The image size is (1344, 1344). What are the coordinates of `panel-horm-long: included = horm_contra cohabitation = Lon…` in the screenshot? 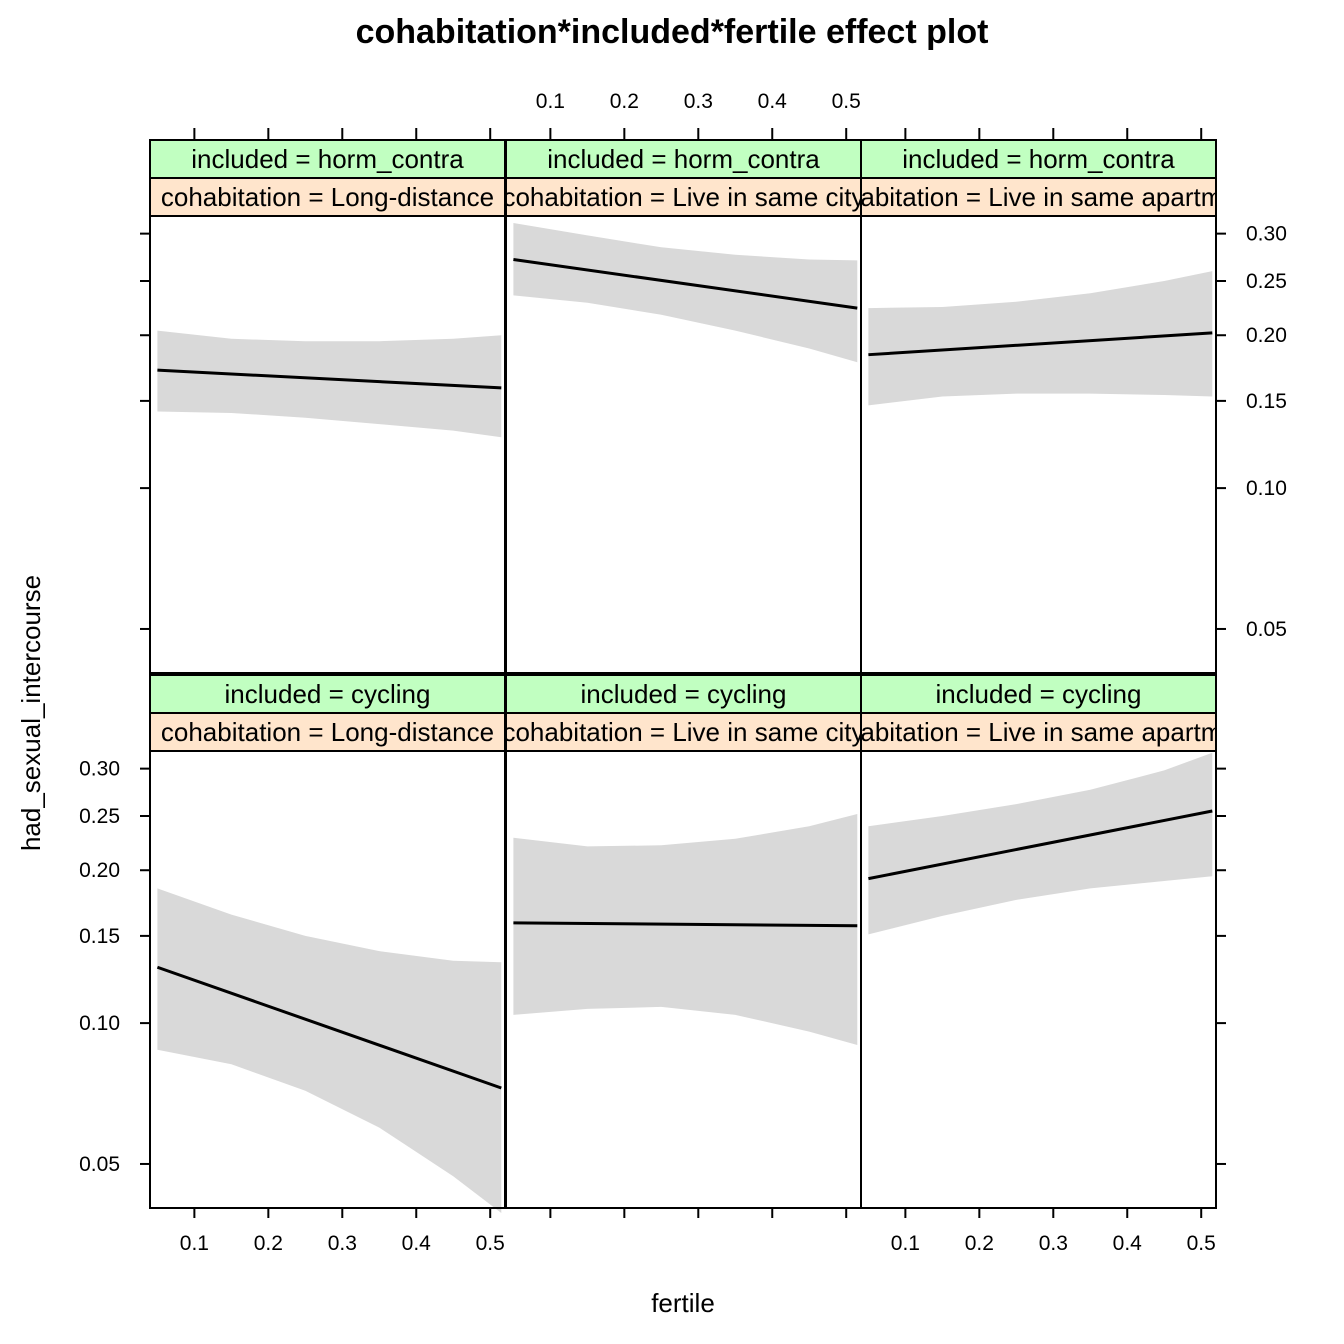 It's located at (323, 401).